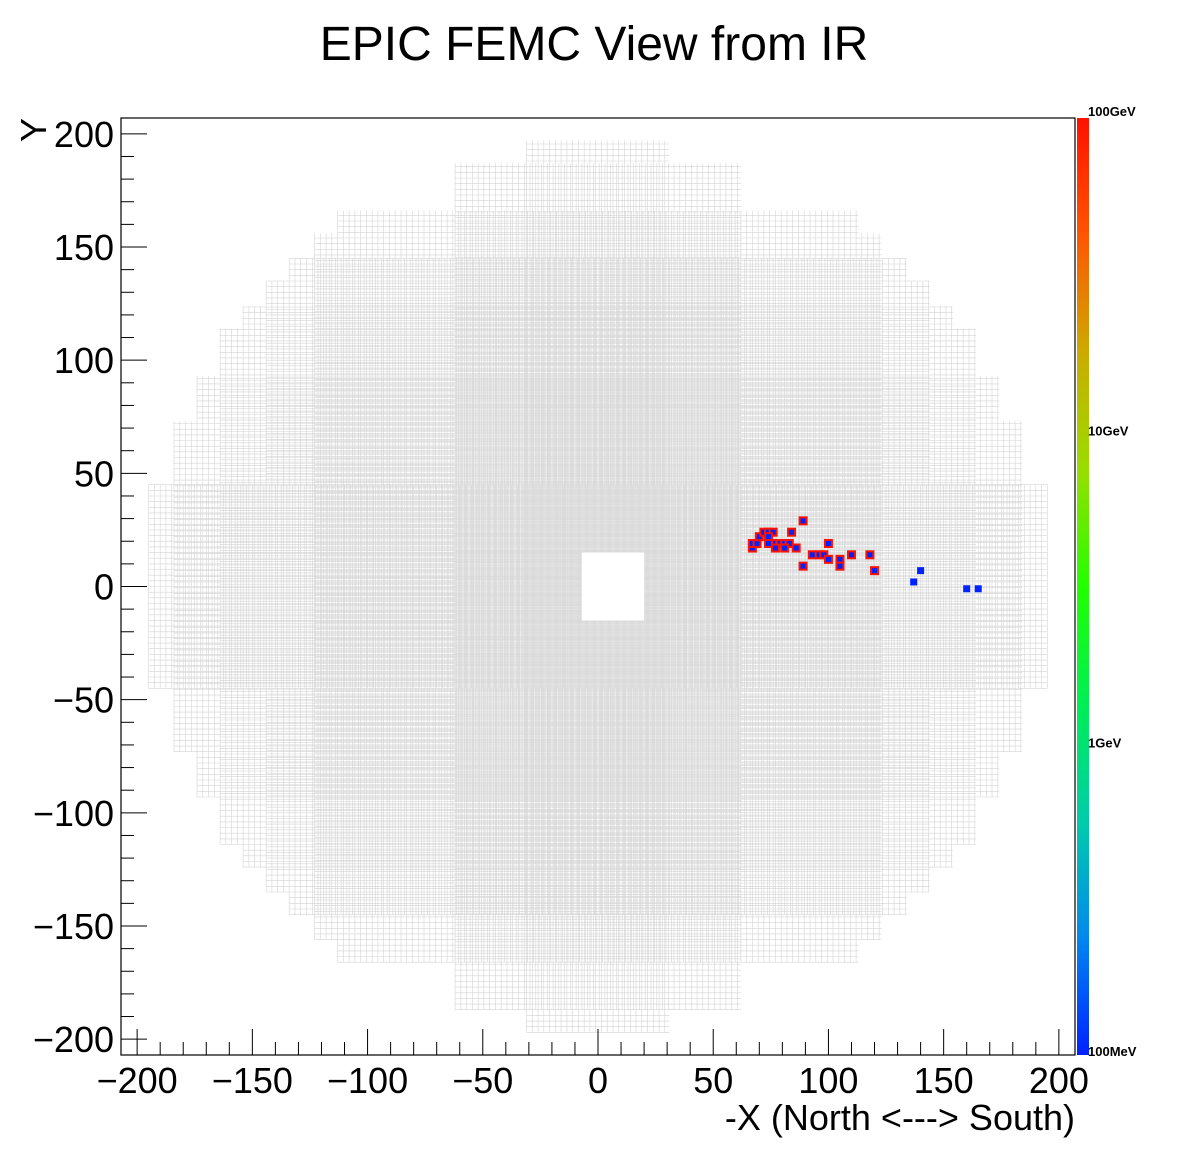 This screenshot has width=1196, height=1172. What do you see at coordinates (33, 130) in the screenshot?
I see `y-axis-label: Y` at bounding box center [33, 130].